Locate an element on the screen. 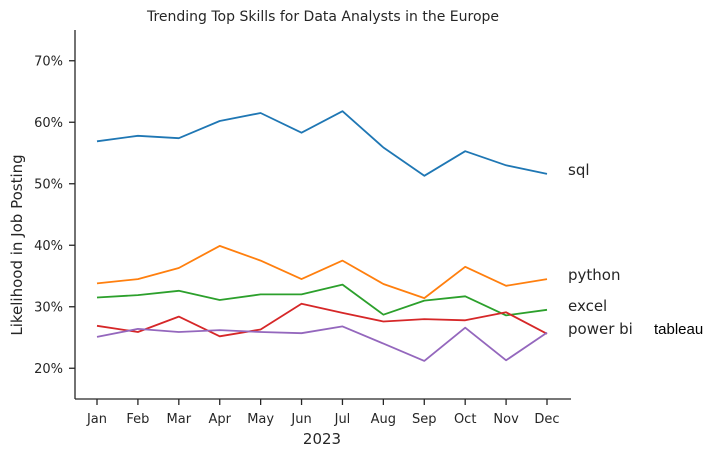 The image size is (719, 457). x-tick-label: Aug is located at coordinates (383, 419).